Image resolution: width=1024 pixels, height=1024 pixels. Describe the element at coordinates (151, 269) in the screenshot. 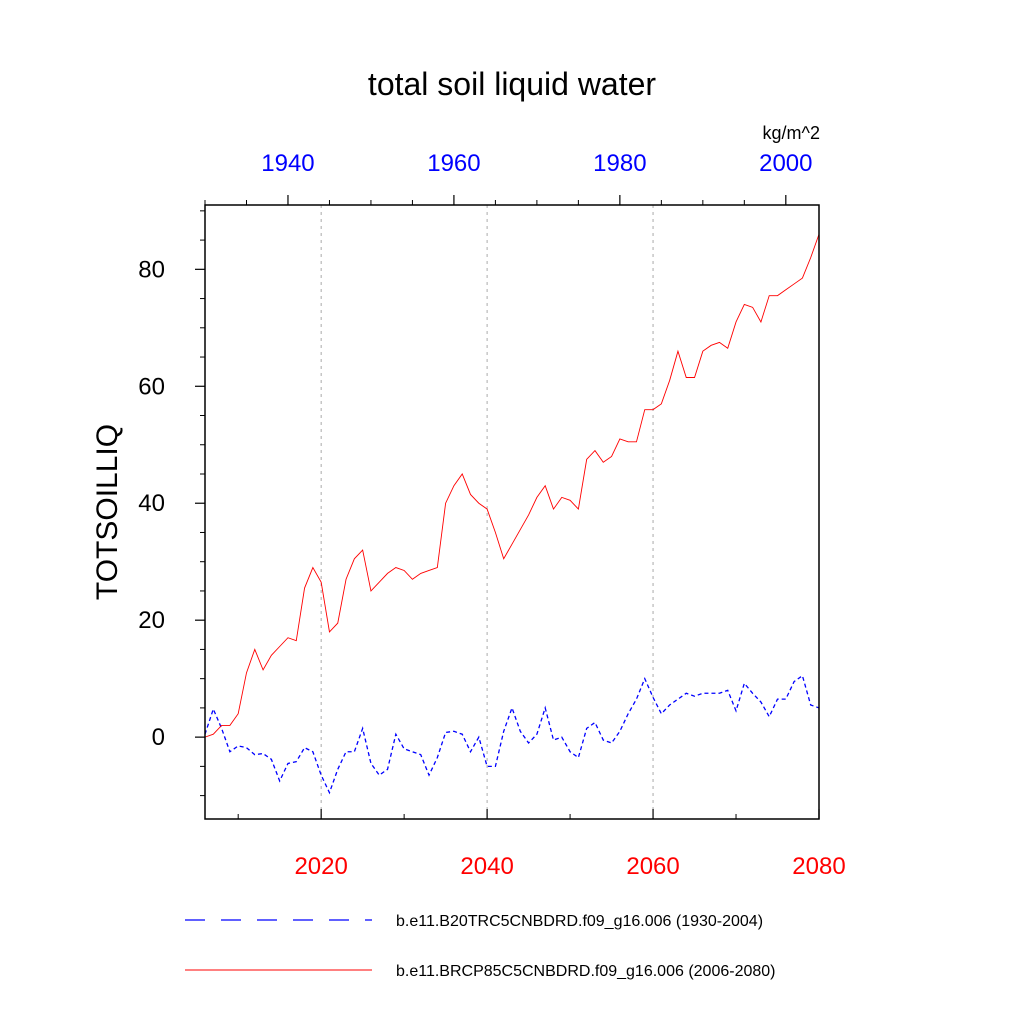

I see `y-tick-label: 80` at that location.